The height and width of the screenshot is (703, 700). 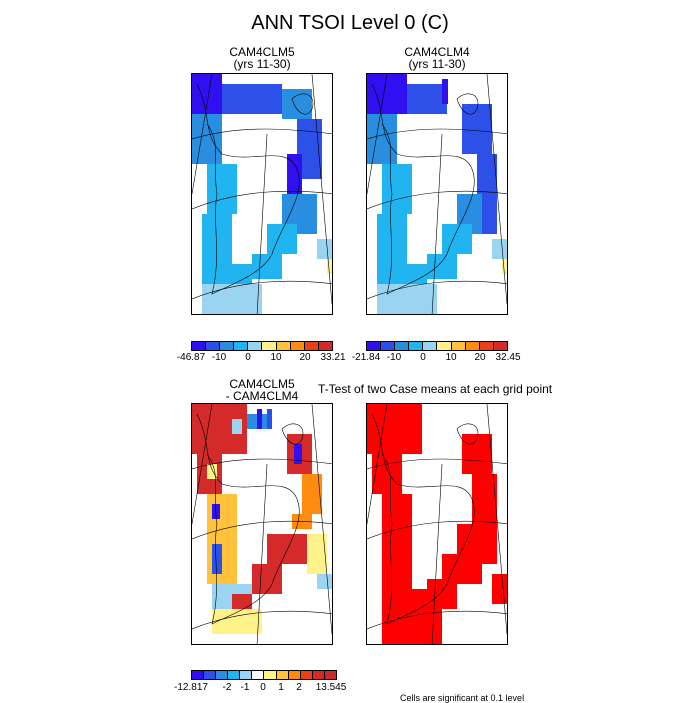 I want to click on colorbar-difference, so click(x=264, y=675).